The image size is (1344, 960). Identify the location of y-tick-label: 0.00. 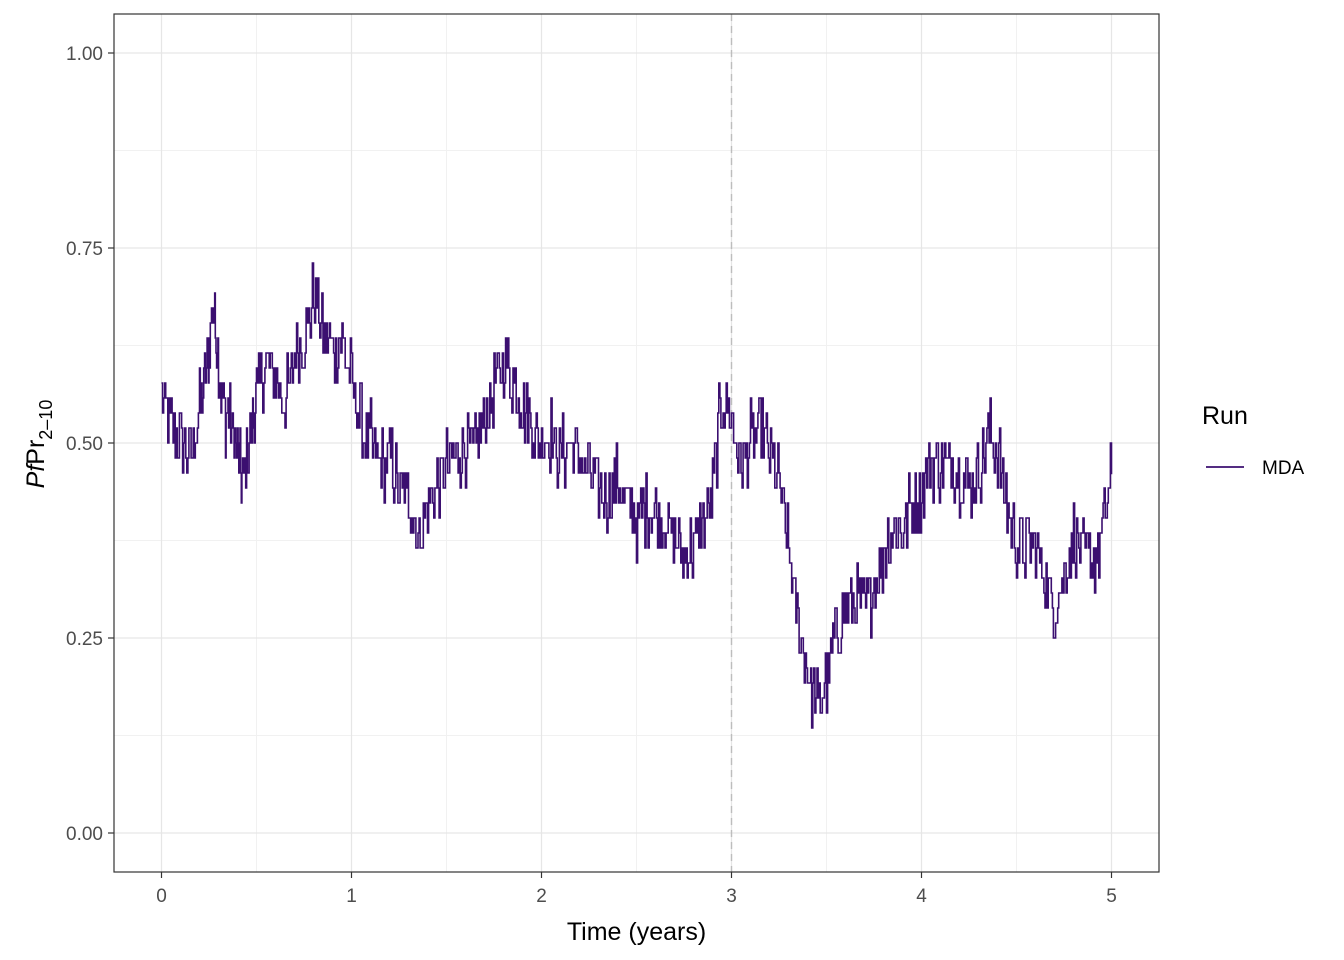
(84, 834).